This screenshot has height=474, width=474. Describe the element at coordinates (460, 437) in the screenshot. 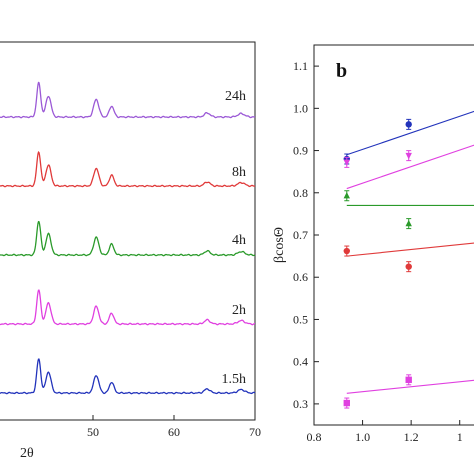

I see `right-x-tick-label: 1` at that location.